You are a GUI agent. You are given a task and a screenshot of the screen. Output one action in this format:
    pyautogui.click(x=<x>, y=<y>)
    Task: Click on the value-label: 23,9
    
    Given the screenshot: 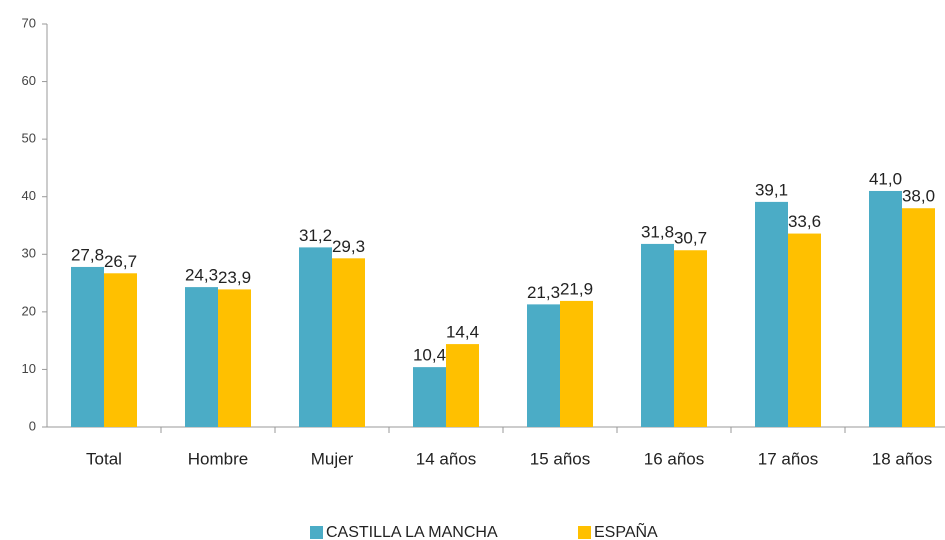 What is the action you would take?
    pyautogui.click(x=234, y=277)
    